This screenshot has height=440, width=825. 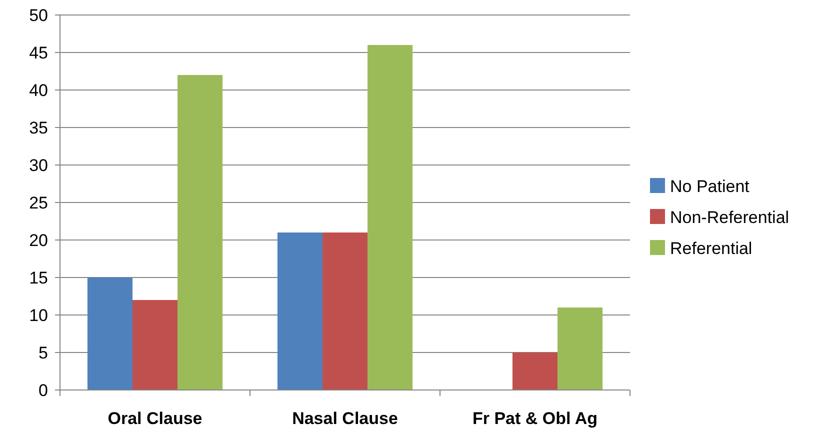 I want to click on legend-label: Referential, so click(x=711, y=248).